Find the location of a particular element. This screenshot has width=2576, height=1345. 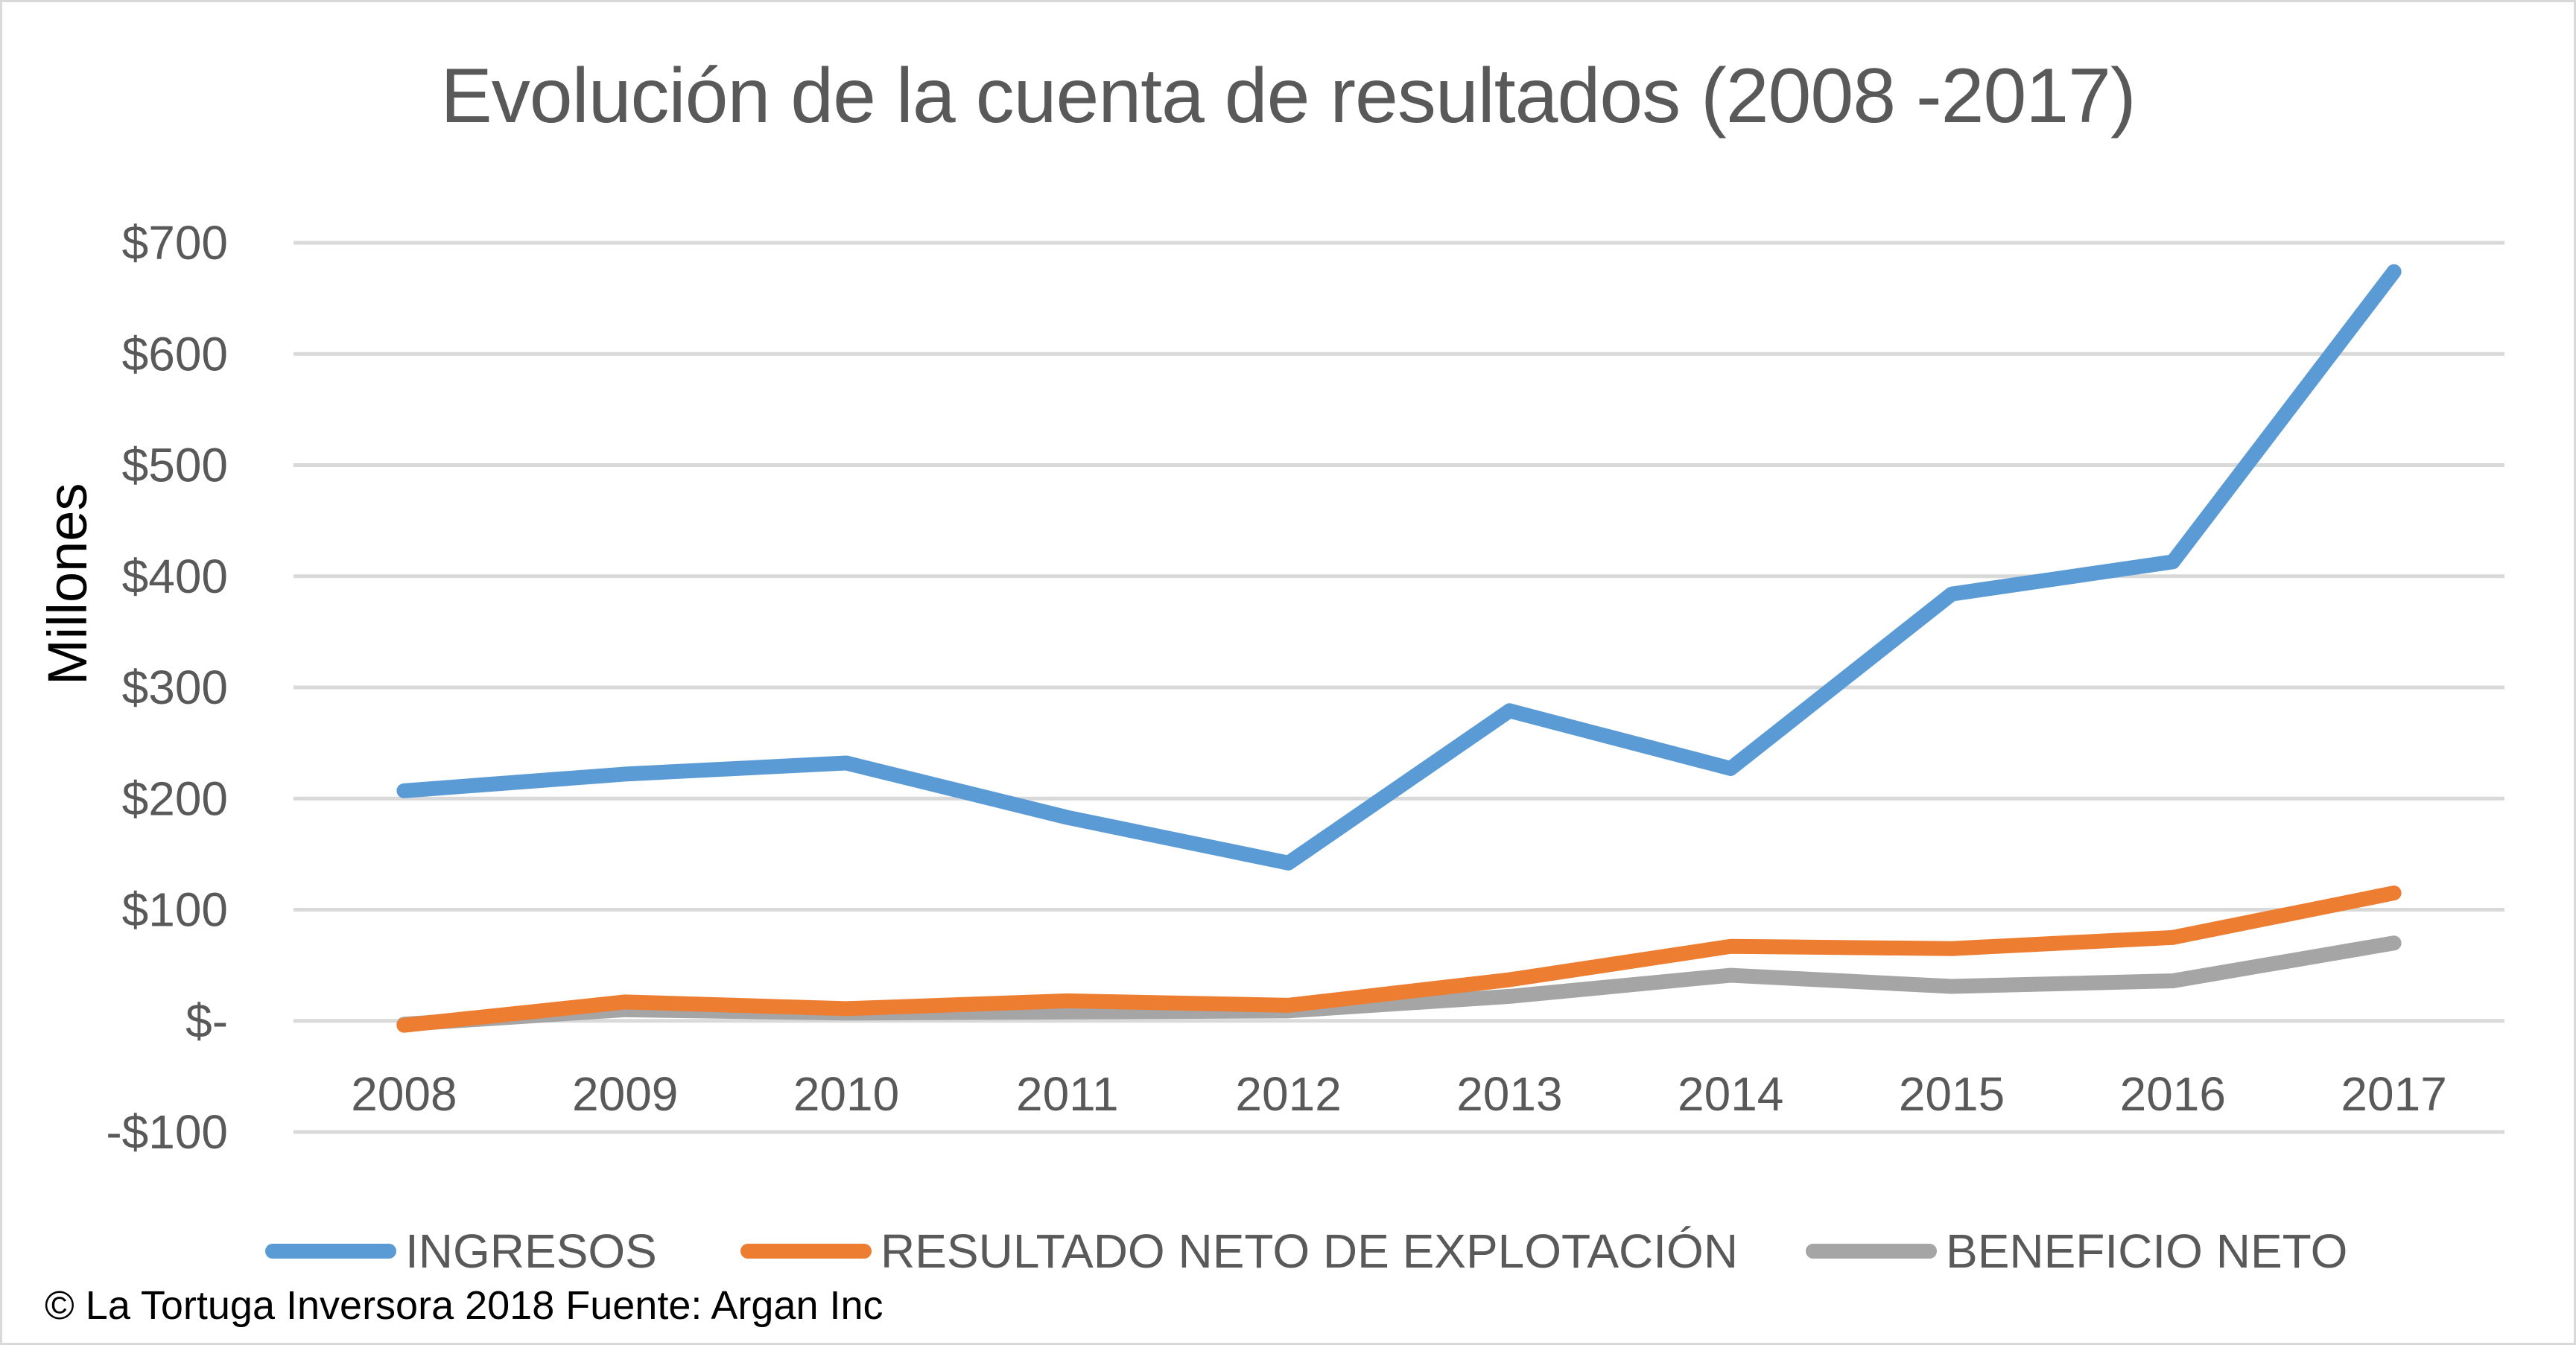

x-tick-label: 2008 is located at coordinates (404, 1094).